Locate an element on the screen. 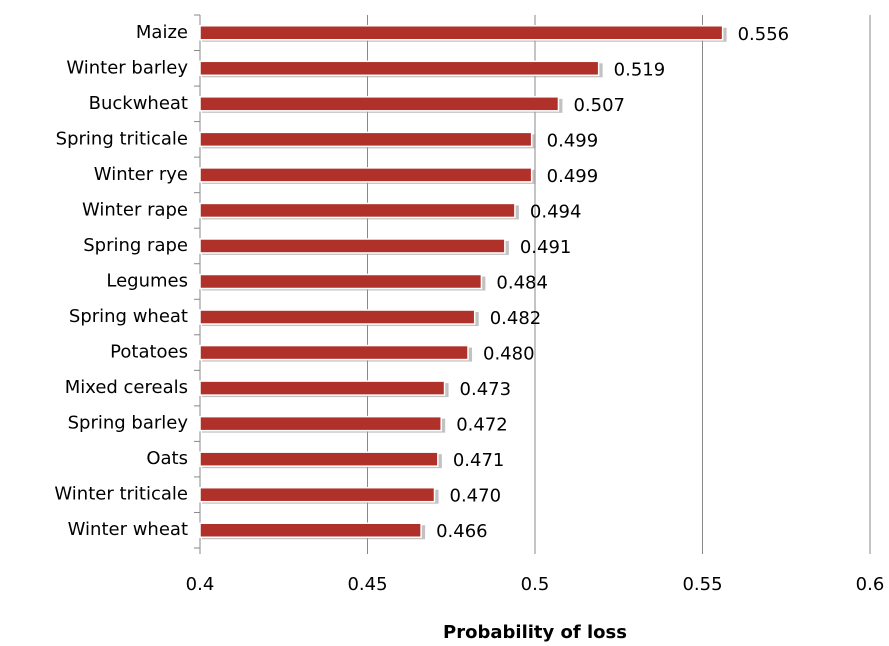  value-label: 0.473 is located at coordinates (486, 389).